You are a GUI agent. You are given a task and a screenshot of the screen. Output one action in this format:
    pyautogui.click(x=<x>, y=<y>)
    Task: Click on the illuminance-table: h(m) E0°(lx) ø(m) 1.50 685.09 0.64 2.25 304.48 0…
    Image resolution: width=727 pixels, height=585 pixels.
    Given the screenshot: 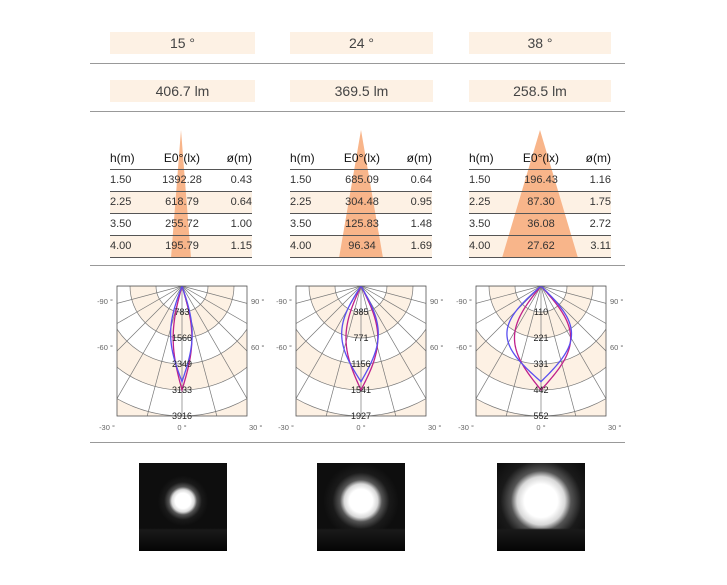 What is the action you would take?
    pyautogui.click(x=361, y=194)
    